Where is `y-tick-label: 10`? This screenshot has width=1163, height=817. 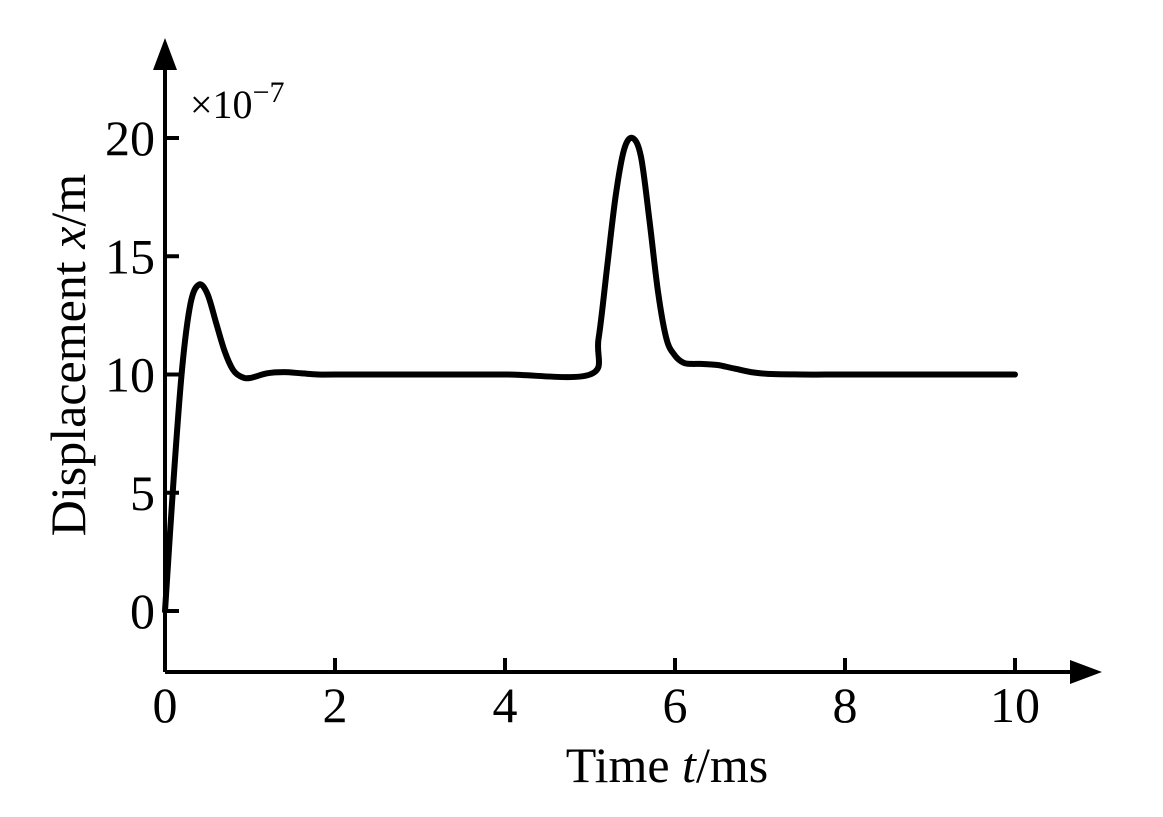 y-tick-label: 10 is located at coordinates (130, 375).